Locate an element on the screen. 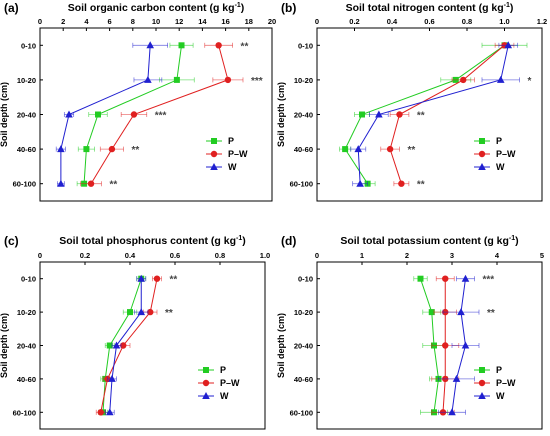  x-tick-label: 0.6 is located at coordinates (429, 21).